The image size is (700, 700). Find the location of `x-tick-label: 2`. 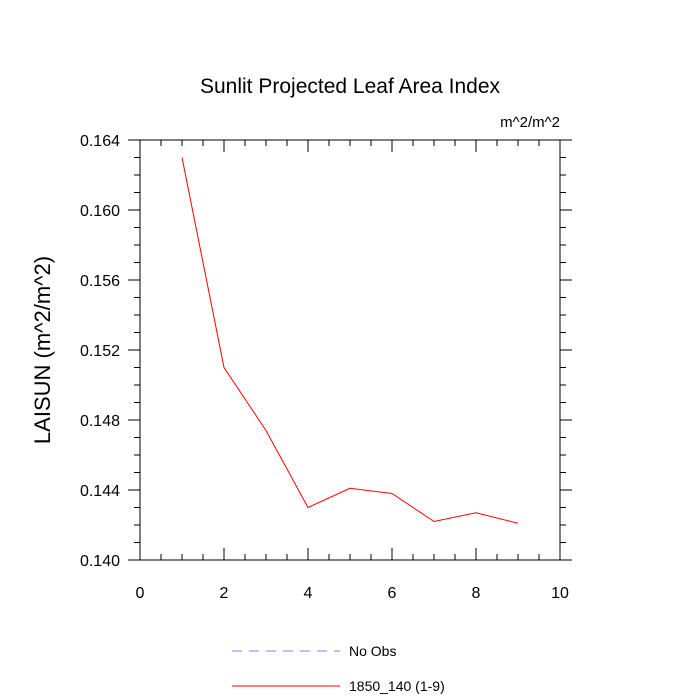

x-tick-label: 2 is located at coordinates (224, 593).